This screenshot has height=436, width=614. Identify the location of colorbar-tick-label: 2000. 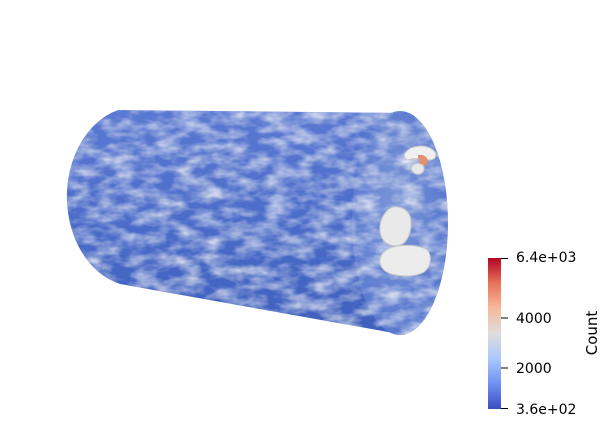
(534, 369).